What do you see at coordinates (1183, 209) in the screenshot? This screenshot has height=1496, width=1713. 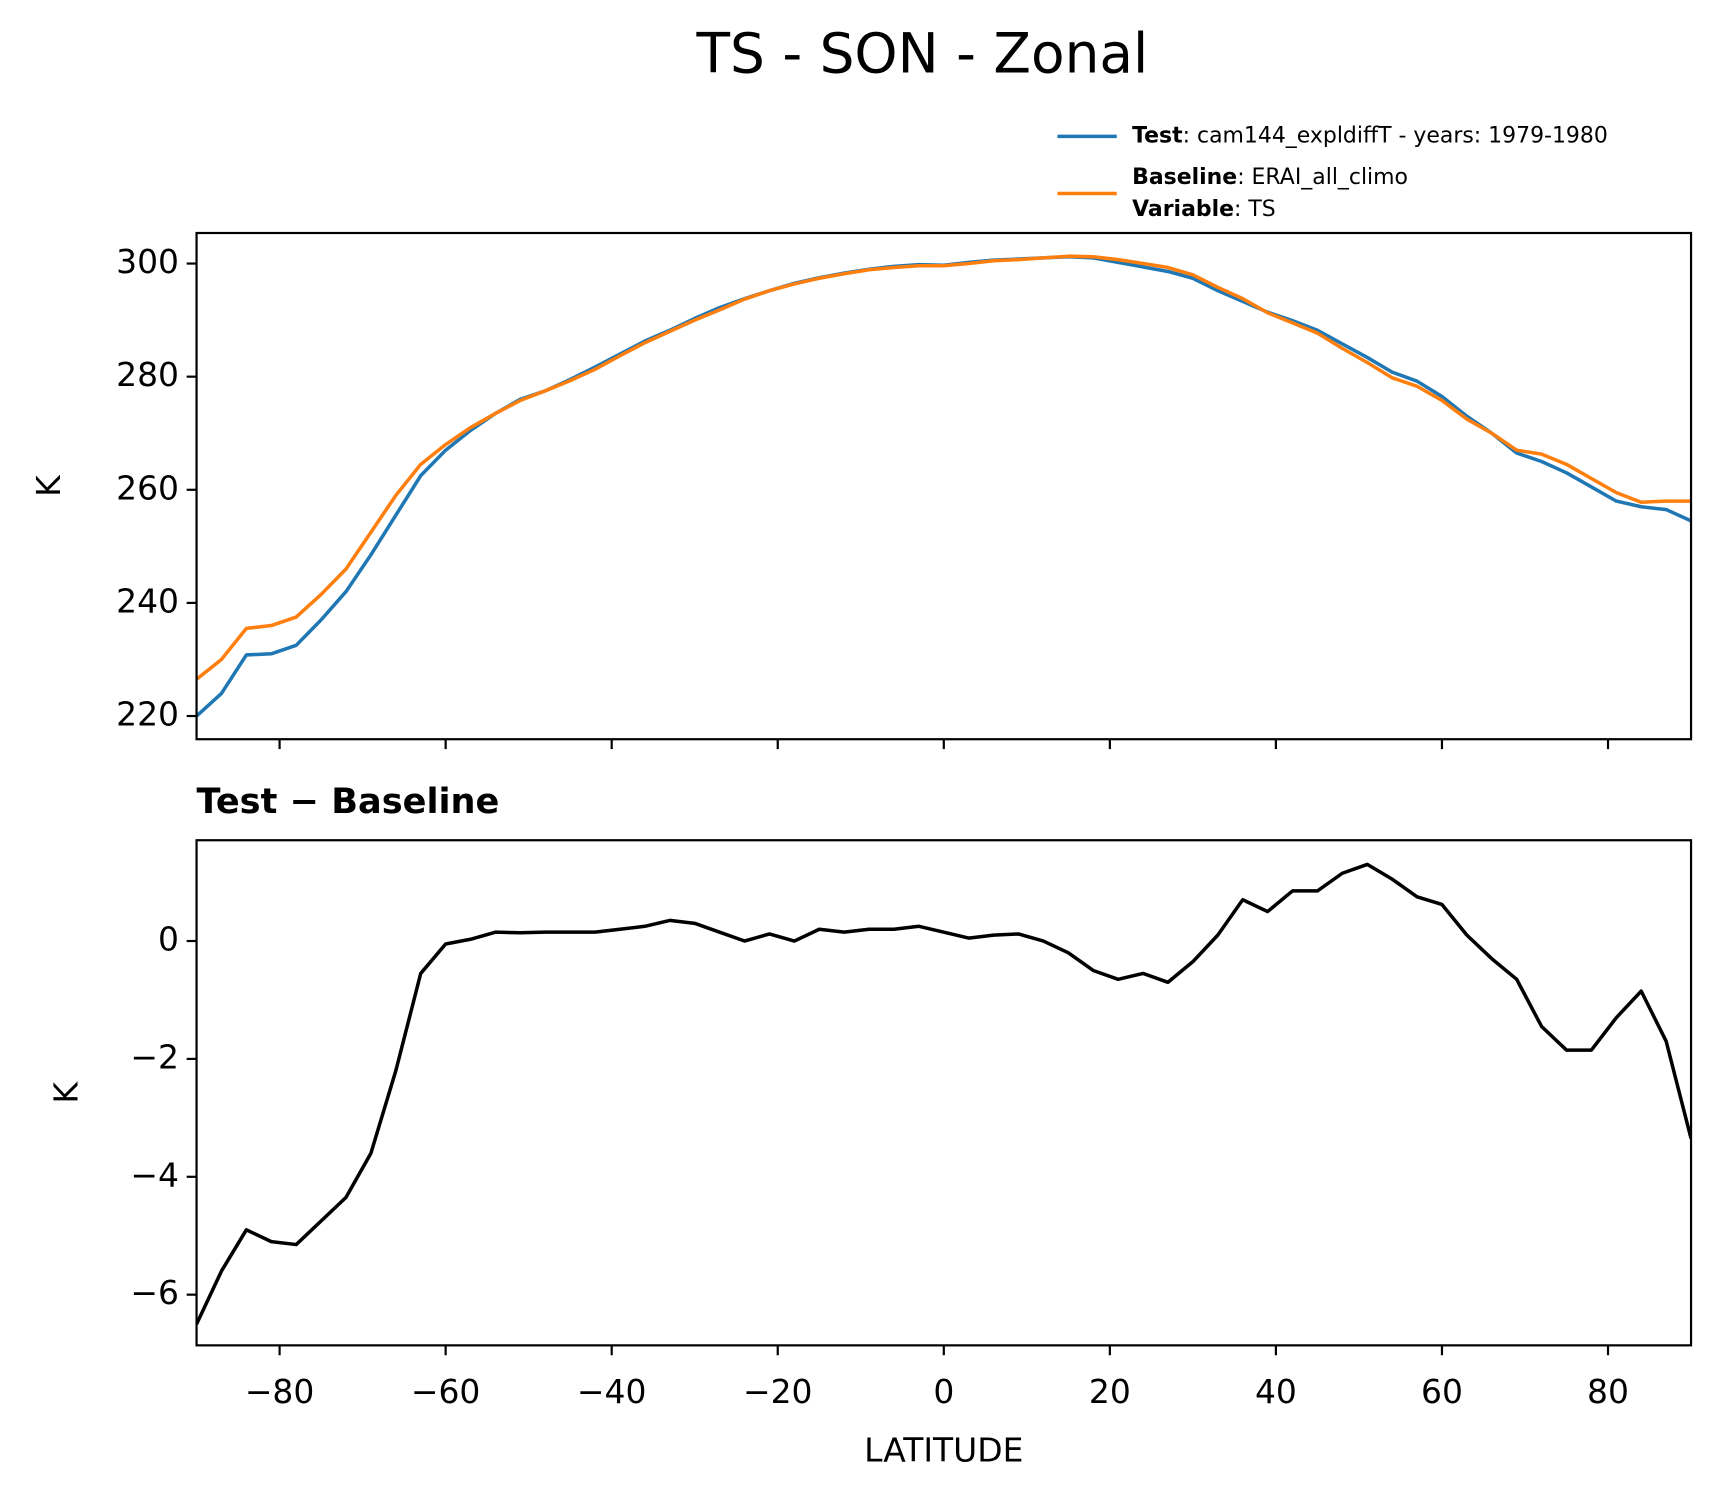 I see `legend-name: Variable` at bounding box center [1183, 209].